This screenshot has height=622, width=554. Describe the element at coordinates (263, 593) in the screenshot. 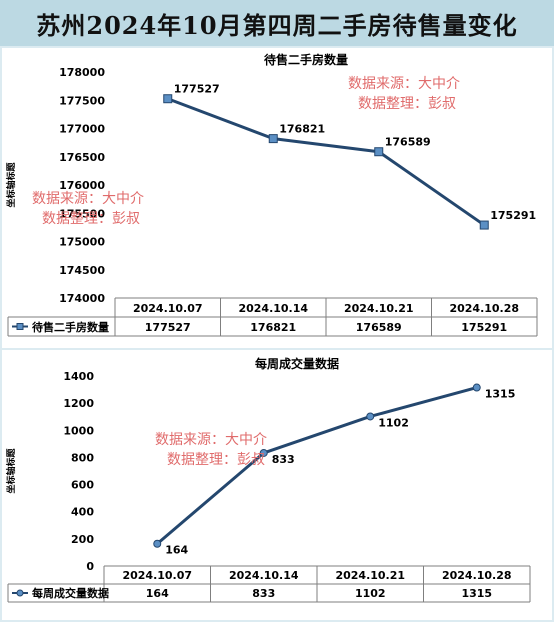

I see `table-value-cell: 833` at that location.